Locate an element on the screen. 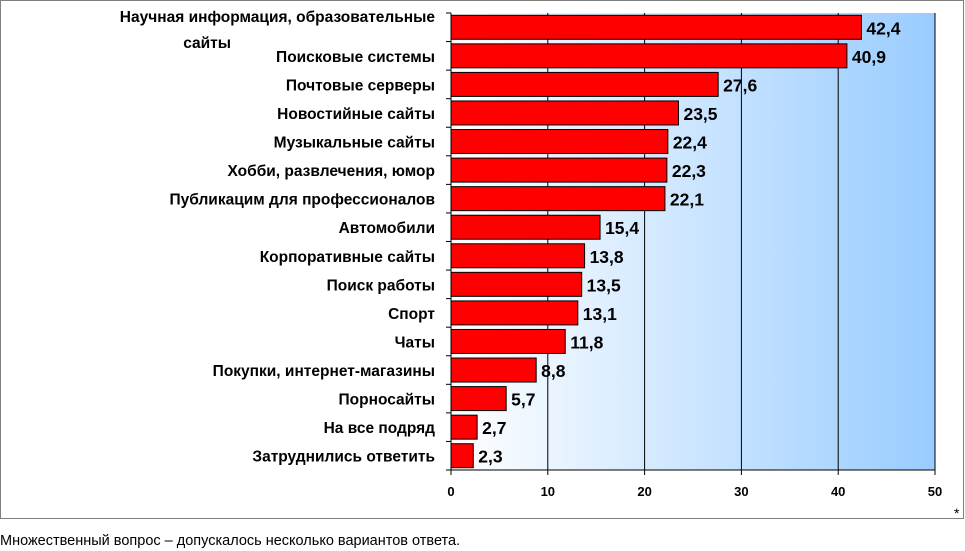 The width and height of the screenshot is (965, 551). category-label: Чаты is located at coordinates (415, 342).